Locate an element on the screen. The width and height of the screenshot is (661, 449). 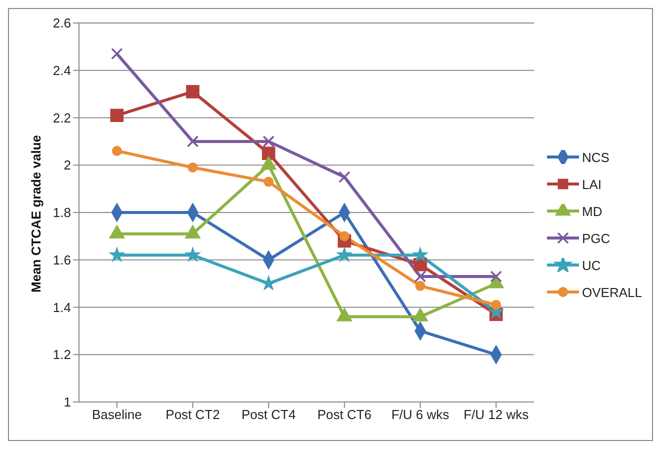
y-tick-label: 1.6 is located at coordinates (61, 260).